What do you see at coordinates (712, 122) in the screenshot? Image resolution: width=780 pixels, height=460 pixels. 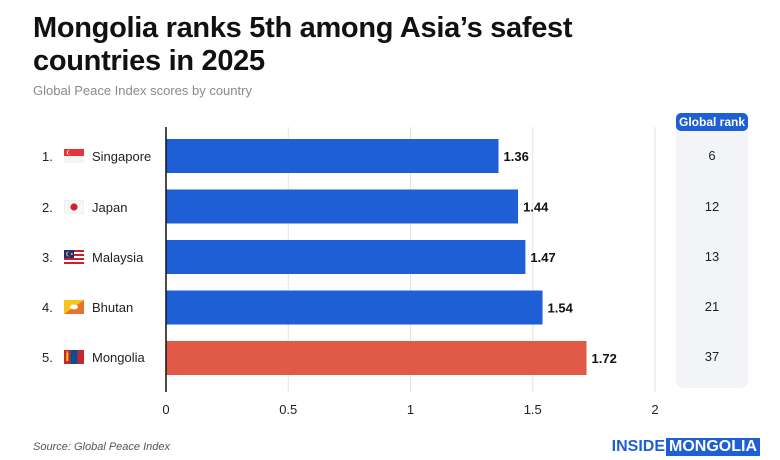 I see `global-rank-header: Global rank` at bounding box center [712, 122].